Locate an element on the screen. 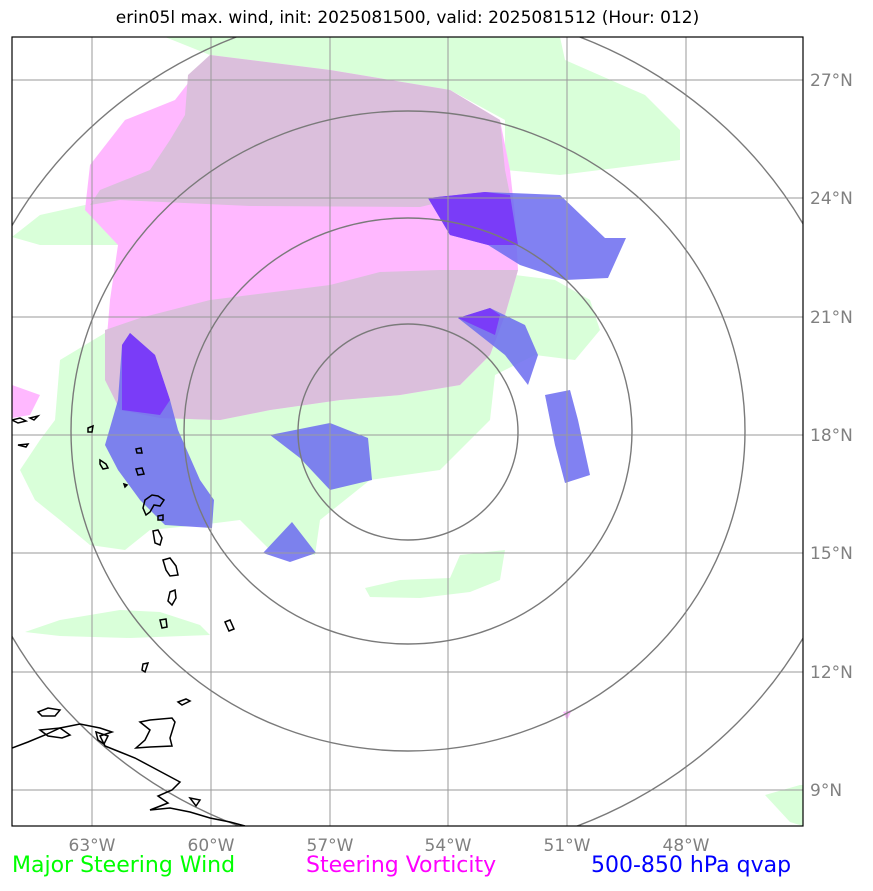  qvap-overlap-mid is located at coordinates (479, 321).